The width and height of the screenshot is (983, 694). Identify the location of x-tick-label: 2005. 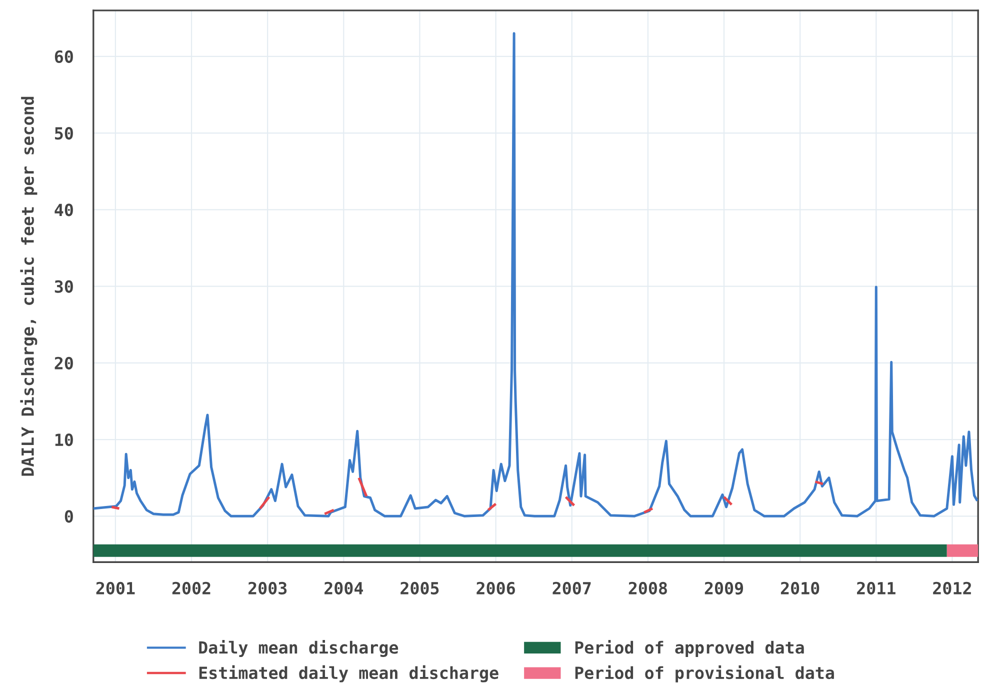
(419, 588).